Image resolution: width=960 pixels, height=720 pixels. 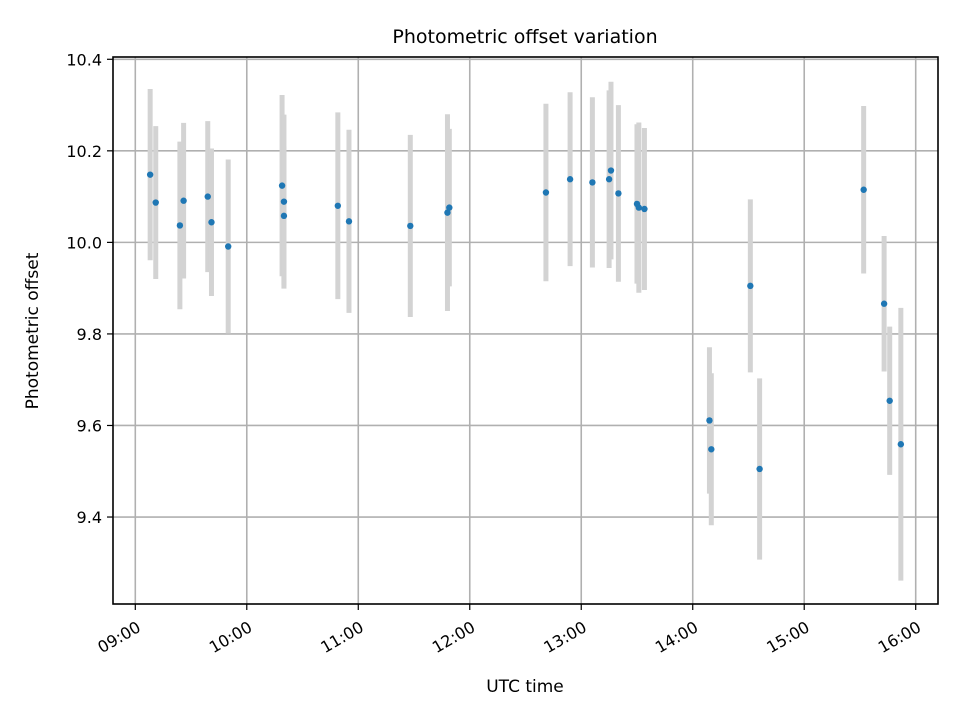 I want to click on y-tick-label: 9.4, so click(x=89, y=517).